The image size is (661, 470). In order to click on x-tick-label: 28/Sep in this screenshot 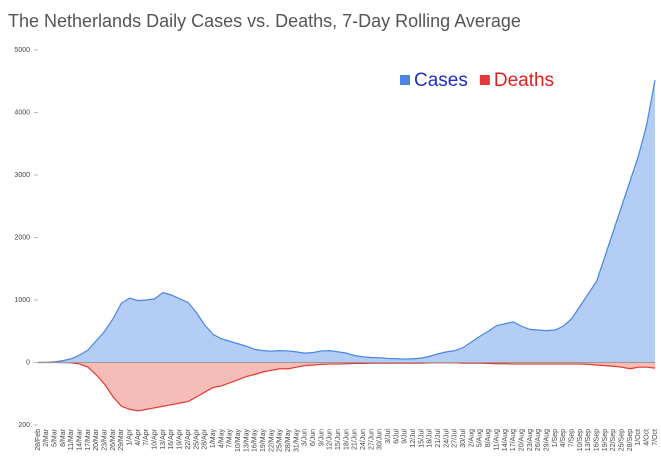, I will do `click(630, 440)`.